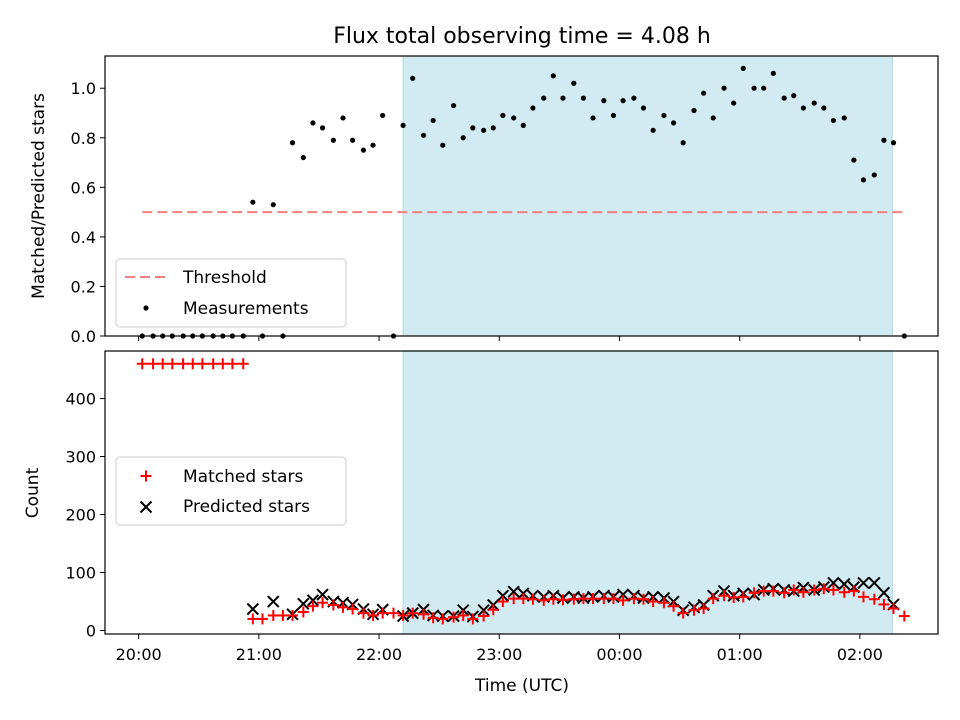 The width and height of the screenshot is (960, 720). Describe the element at coordinates (80, 399) in the screenshot. I see `bottom-y-tick-label: 400` at that location.